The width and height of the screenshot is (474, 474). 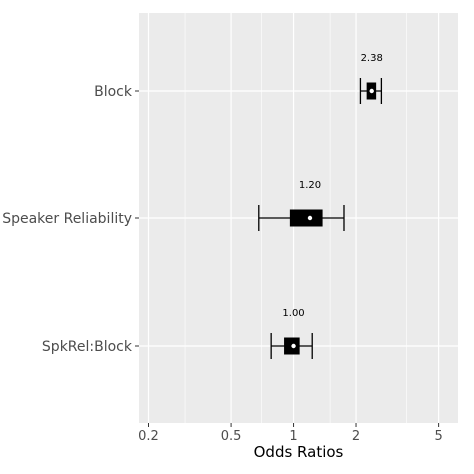 I want to click on x-tick-label: 0.5, so click(x=231, y=436).